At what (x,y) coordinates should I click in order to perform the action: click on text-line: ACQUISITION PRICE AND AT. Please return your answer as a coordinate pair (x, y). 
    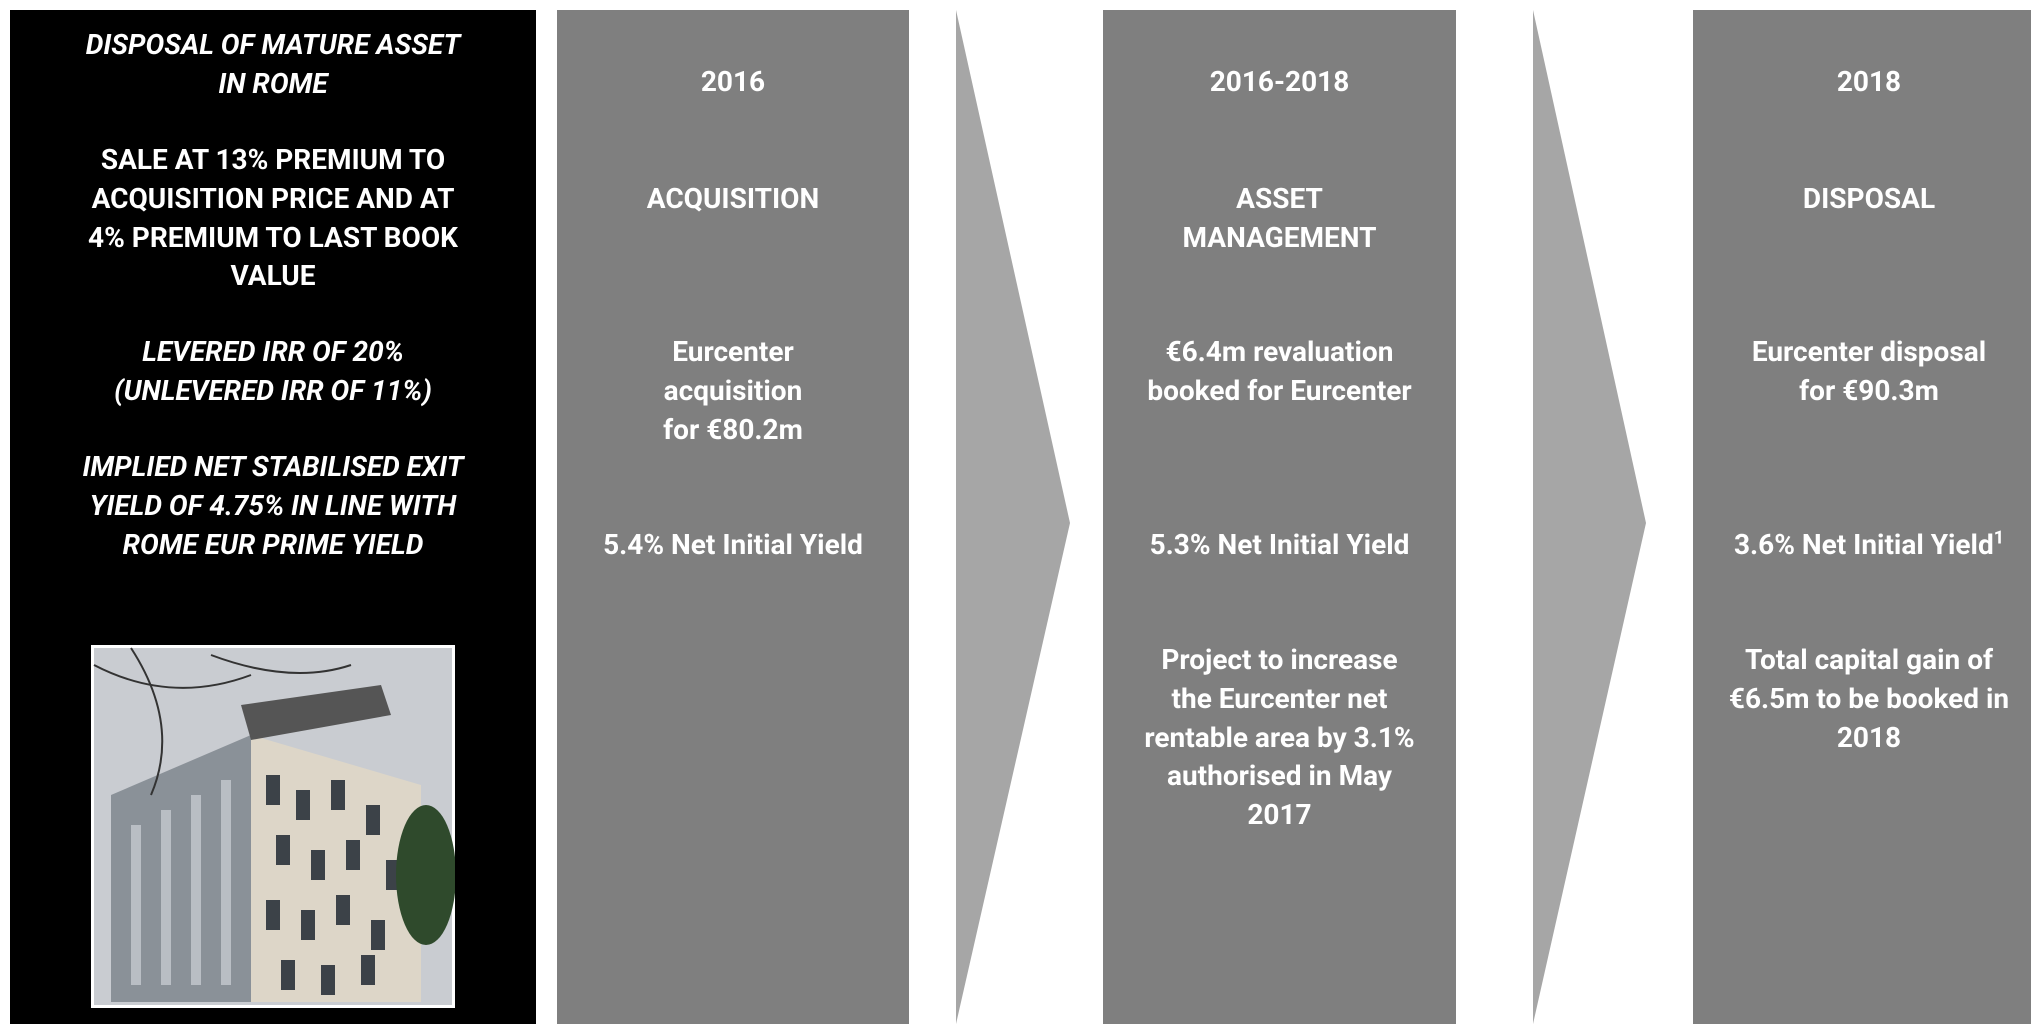
    Looking at the image, I should click on (273, 198).